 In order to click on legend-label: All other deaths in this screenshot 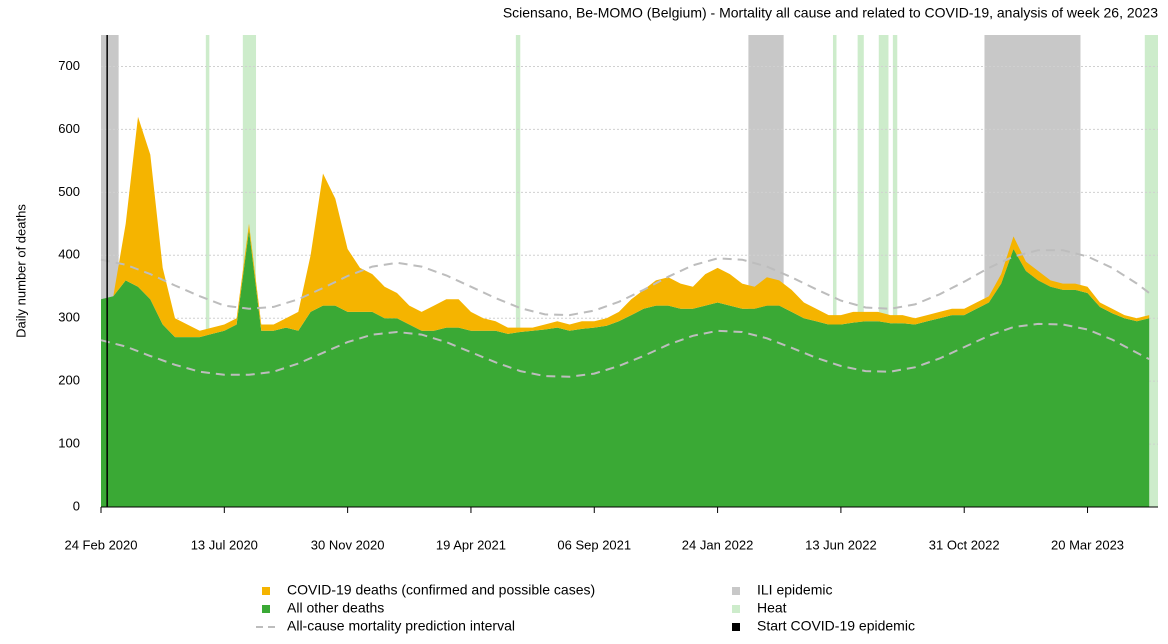, I will do `click(335, 608)`.